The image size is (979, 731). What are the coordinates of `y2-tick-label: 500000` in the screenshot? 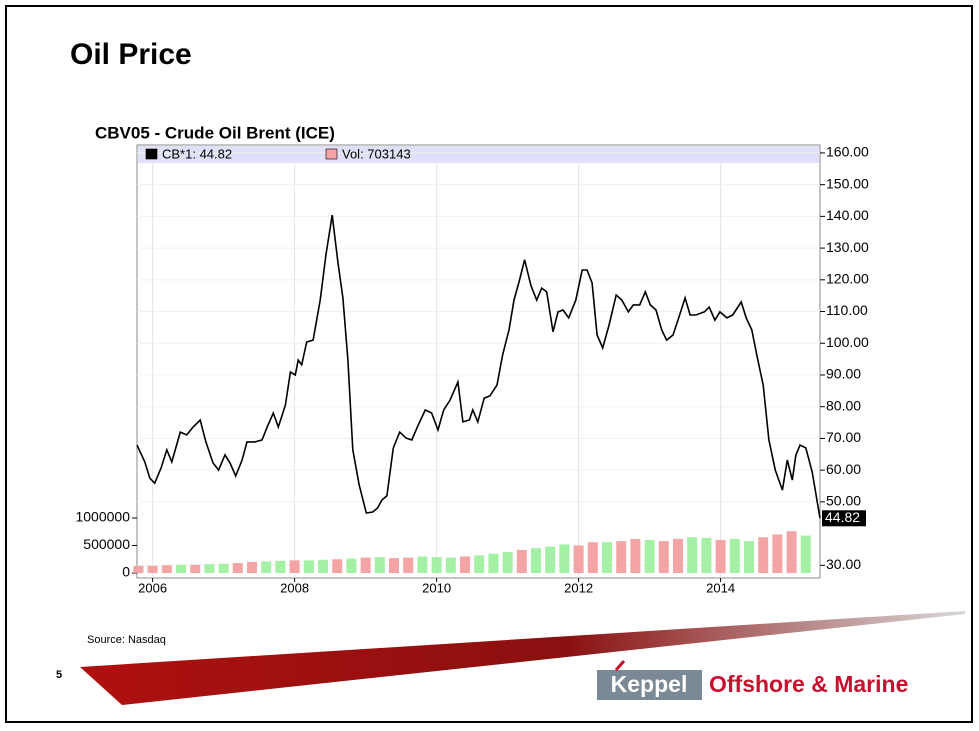 It's located at (106, 544).